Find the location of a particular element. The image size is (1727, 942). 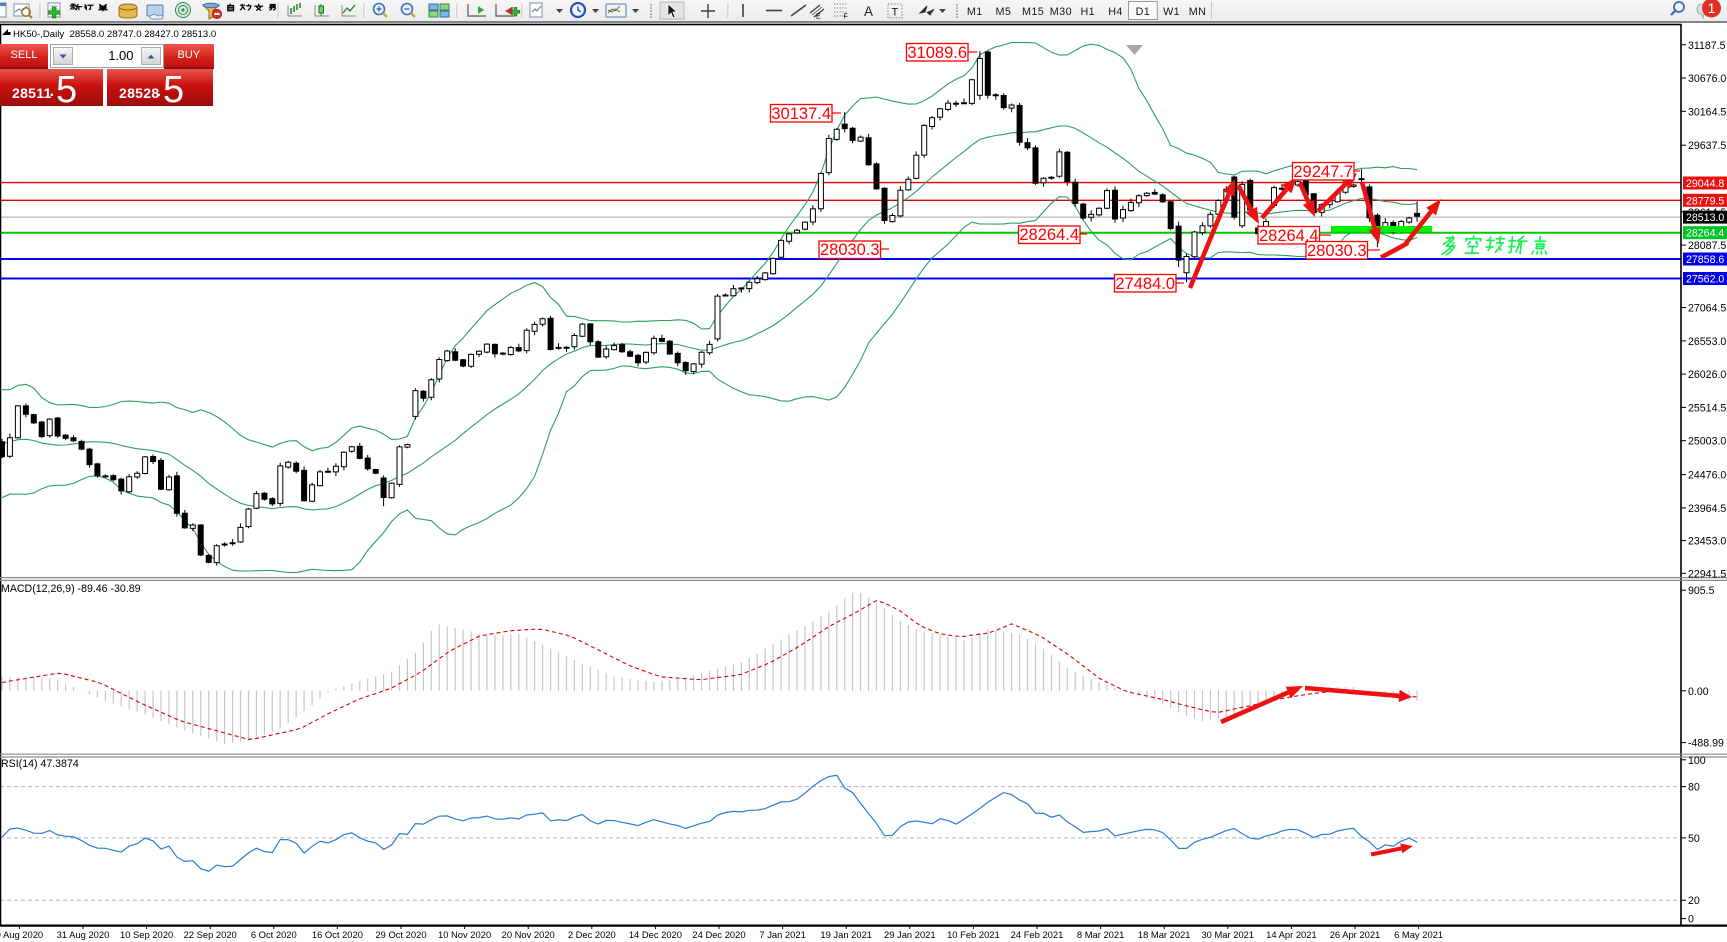

svg-text: 29247.7 is located at coordinates (1323, 172).